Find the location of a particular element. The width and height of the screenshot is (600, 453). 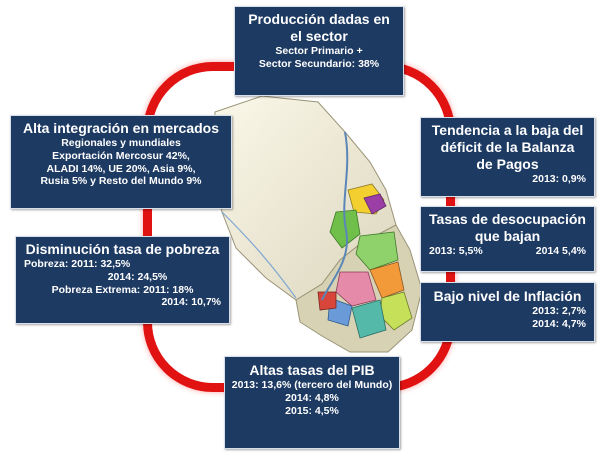

poverty-line: Pobreza Extrema: 2011: 18% is located at coordinates (122, 289).